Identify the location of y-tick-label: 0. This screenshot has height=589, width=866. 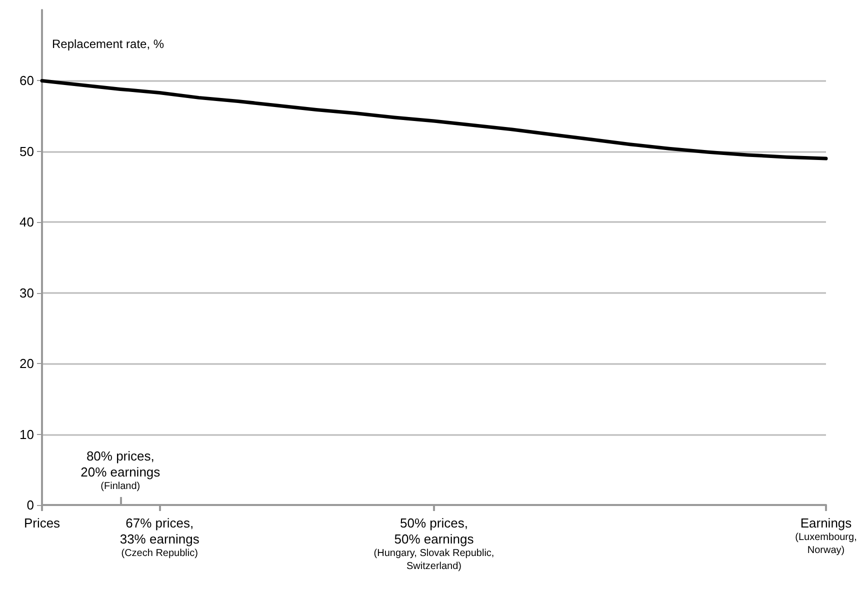
(30, 505).